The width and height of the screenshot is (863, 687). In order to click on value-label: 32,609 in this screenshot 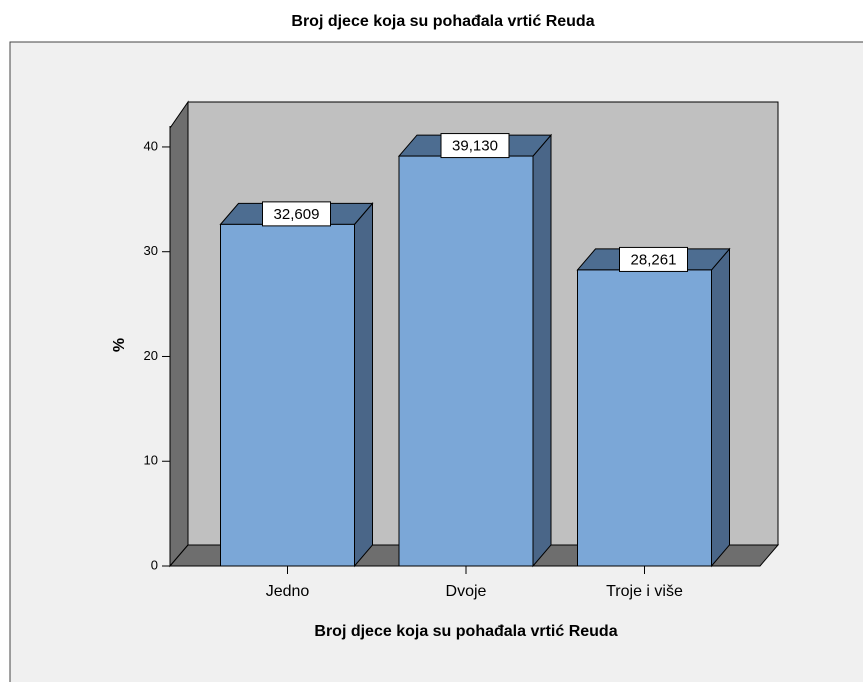, I will do `click(297, 214)`.